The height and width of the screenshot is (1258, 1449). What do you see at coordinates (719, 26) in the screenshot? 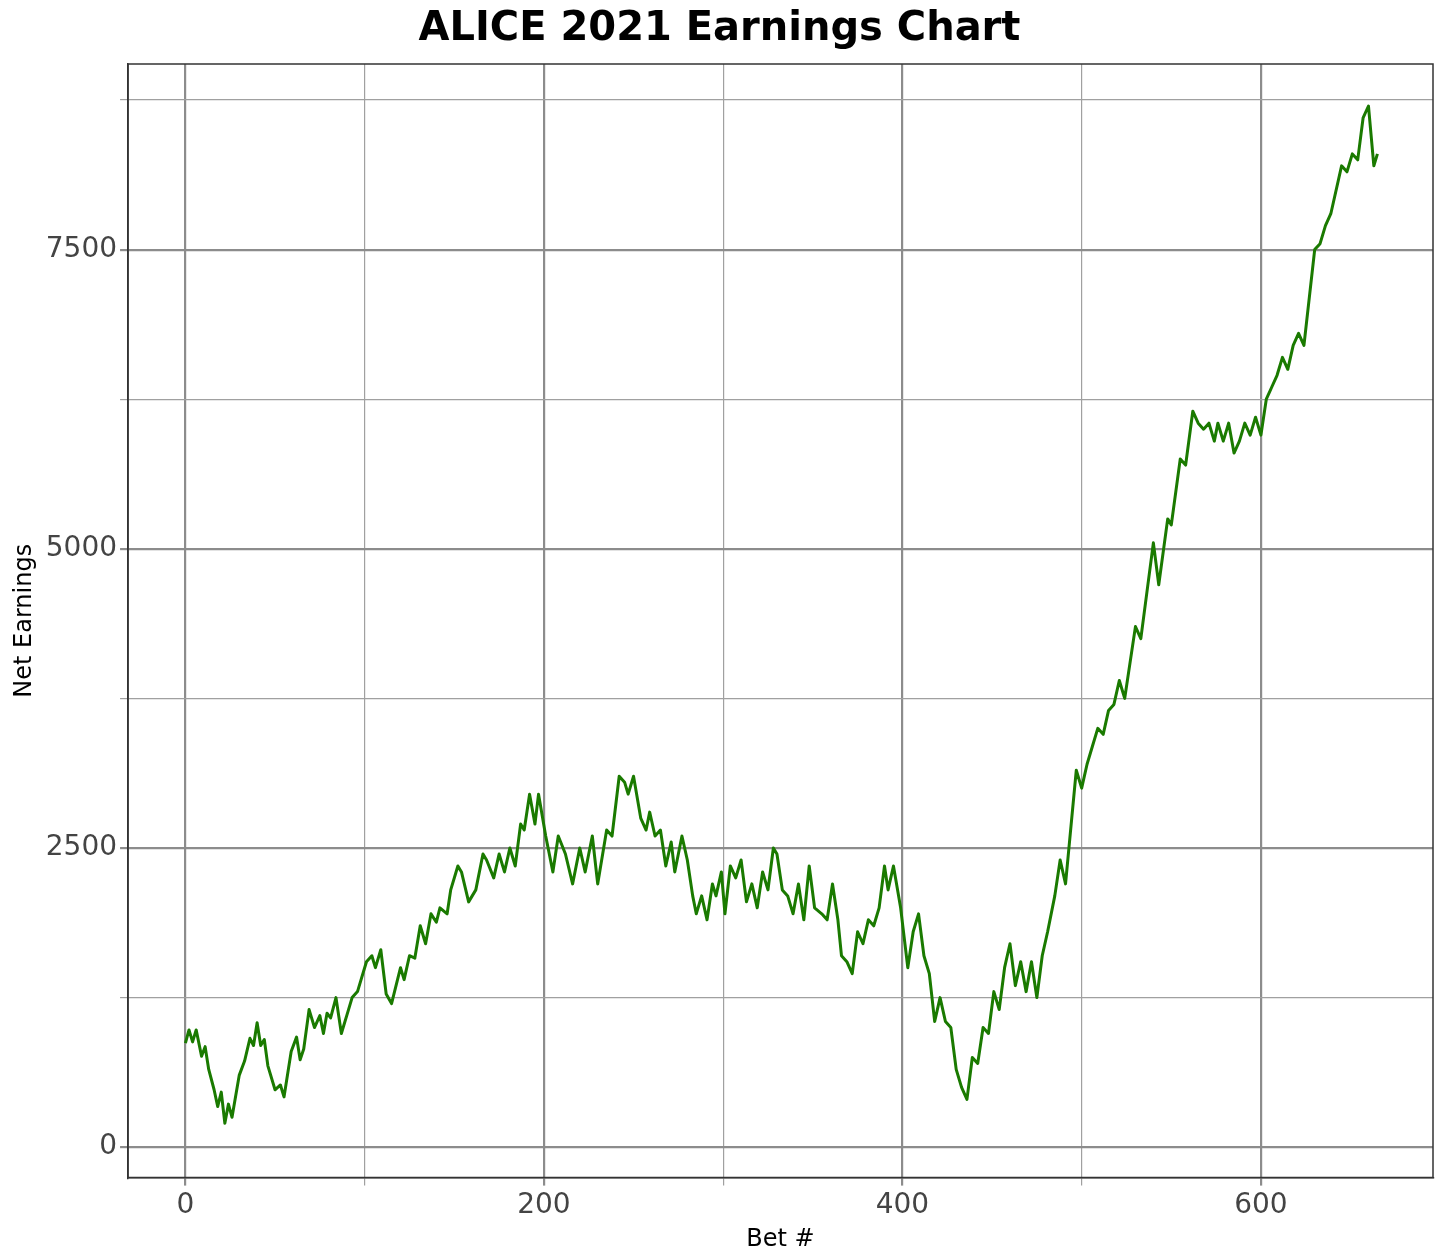
I see `chart-title: ALICE 2021 Earnings Chart` at bounding box center [719, 26].